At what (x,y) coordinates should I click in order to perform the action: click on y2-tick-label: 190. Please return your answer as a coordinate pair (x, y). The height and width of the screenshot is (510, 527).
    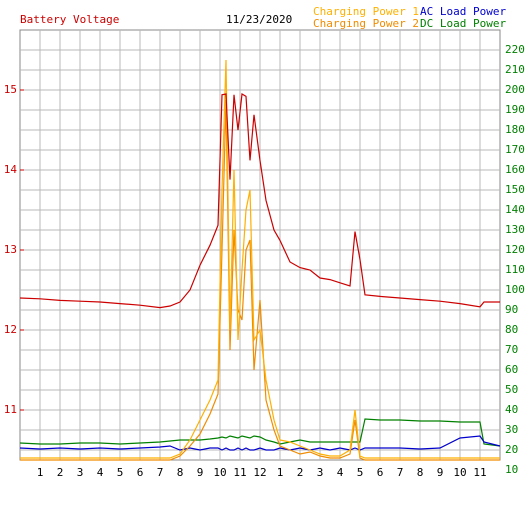
    Looking at the image, I should click on (515, 109).